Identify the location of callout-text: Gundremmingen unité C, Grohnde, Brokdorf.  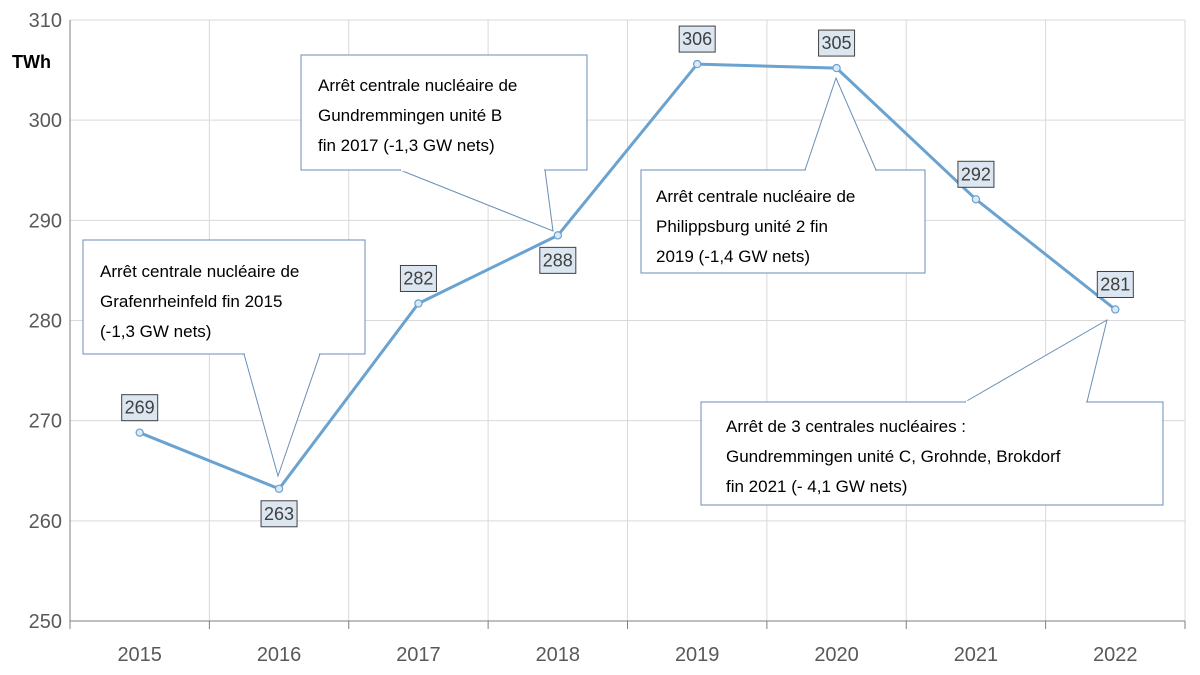
(893, 456).